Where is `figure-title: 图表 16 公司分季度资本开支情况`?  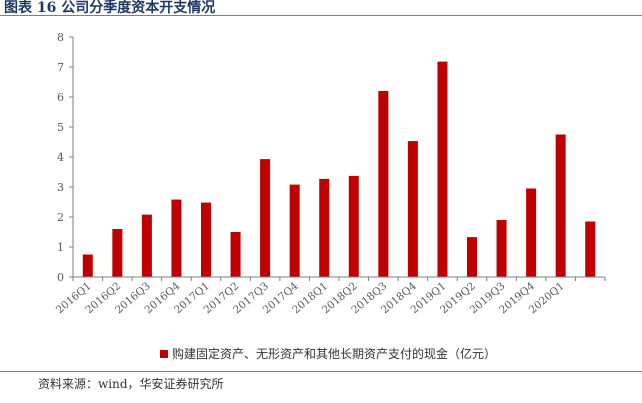 figure-title: 图表 16 公司分季度资本开支情况 is located at coordinates (110, 8).